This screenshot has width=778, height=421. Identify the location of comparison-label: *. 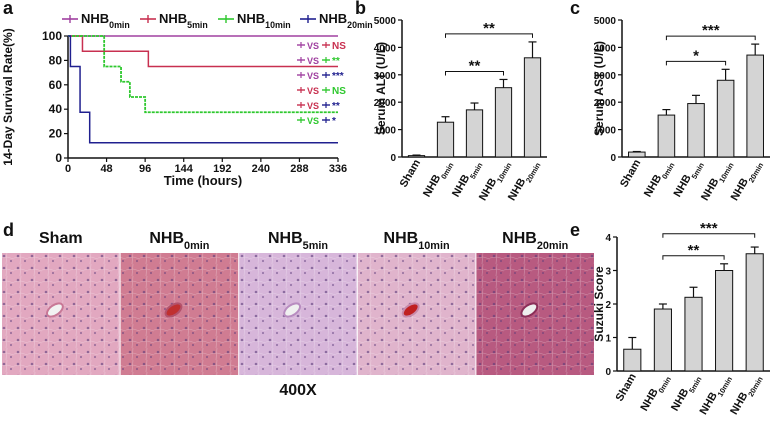
(334, 121).